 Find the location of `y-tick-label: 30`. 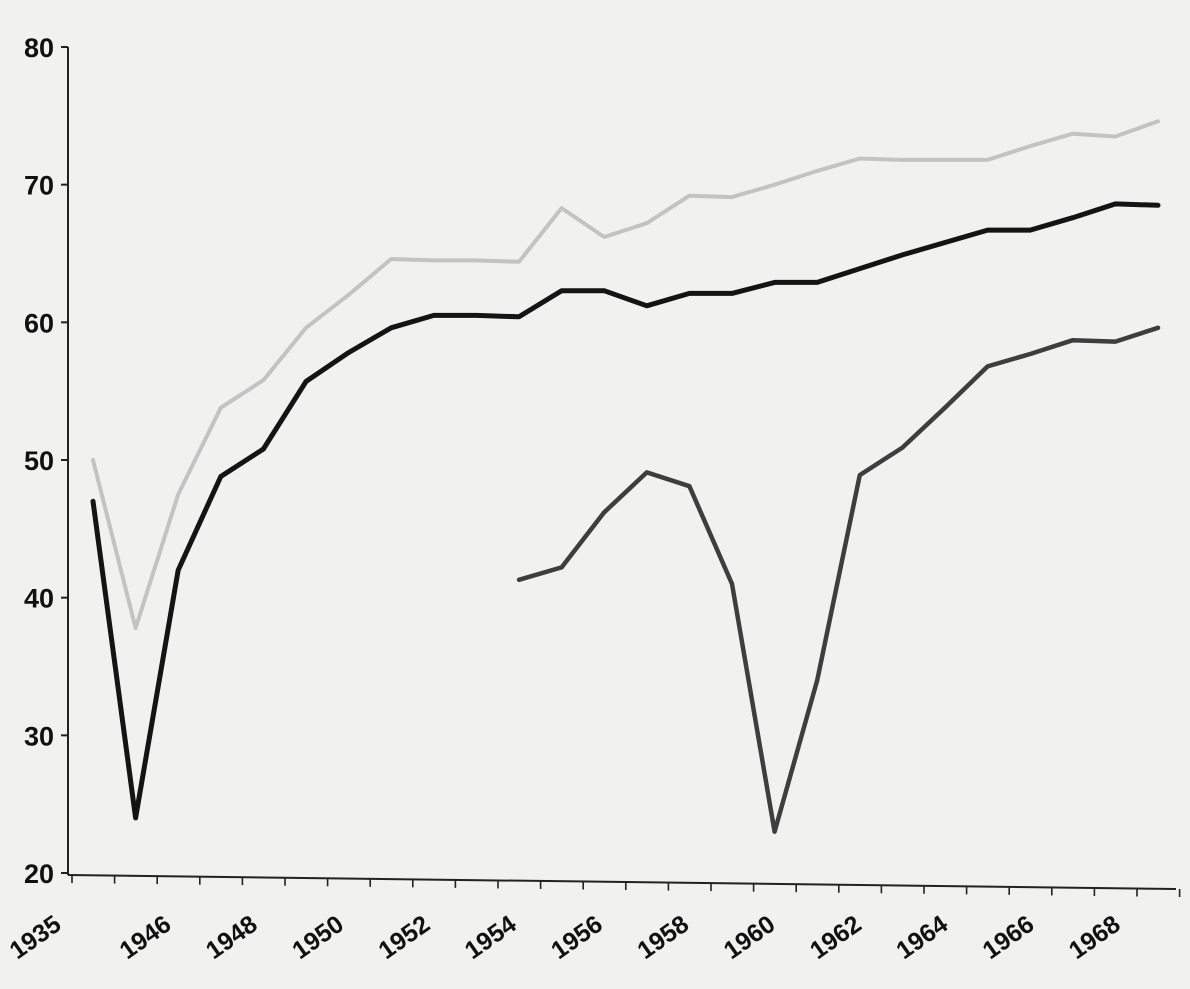

y-tick-label: 30 is located at coordinates (39, 736).